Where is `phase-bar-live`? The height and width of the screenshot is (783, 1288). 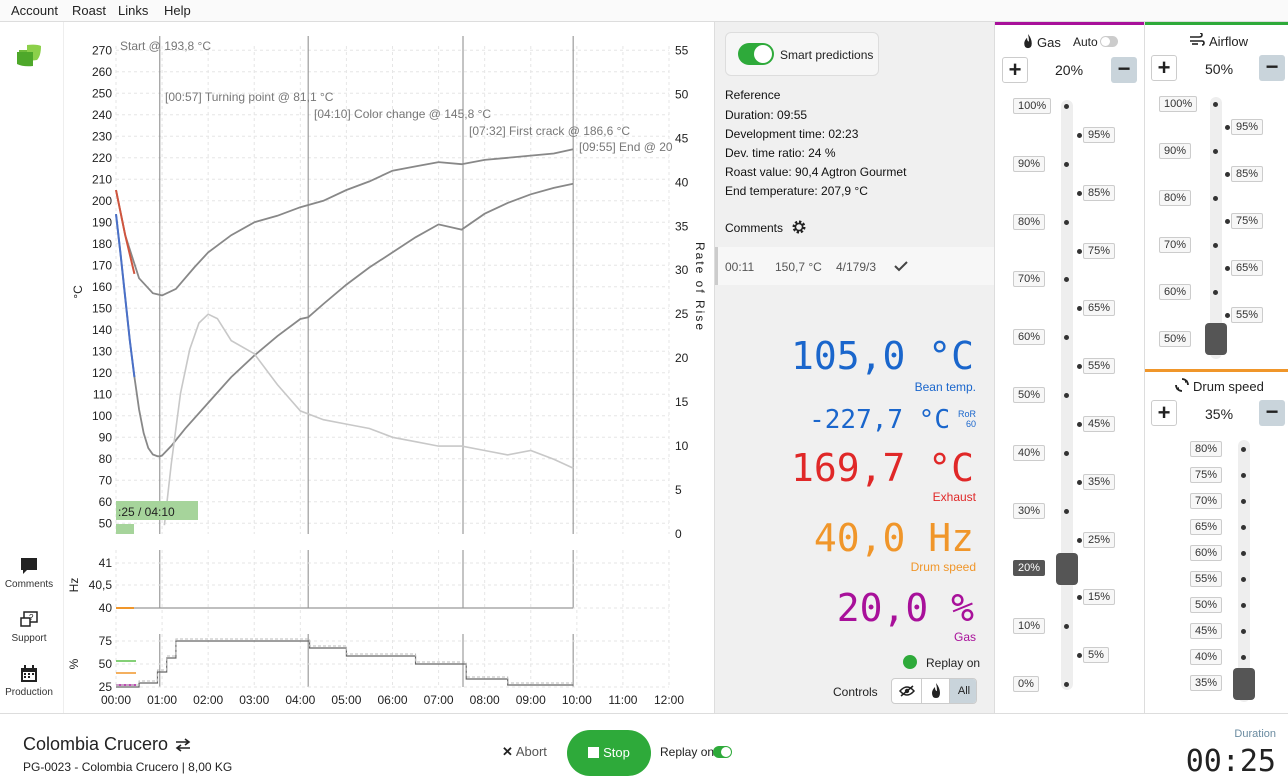
phase-bar-live is located at coordinates (125, 529).